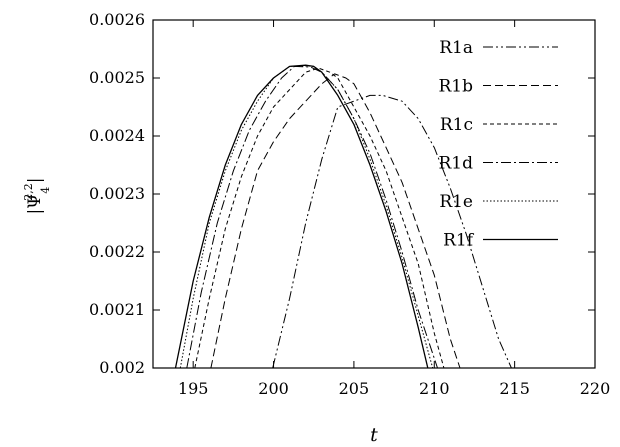 The width and height of the screenshot is (620, 447). Describe the element at coordinates (434, 388) in the screenshot. I see `x-tick-label: 210` at that location.